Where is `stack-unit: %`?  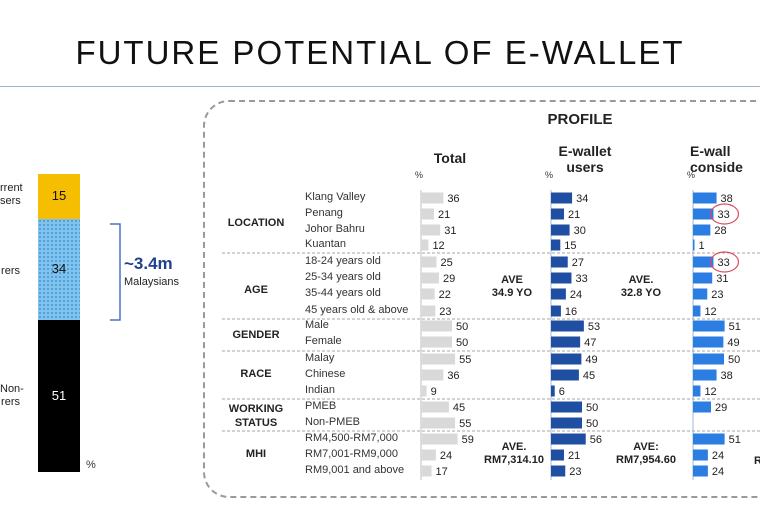 stack-unit: % is located at coordinates (91, 465).